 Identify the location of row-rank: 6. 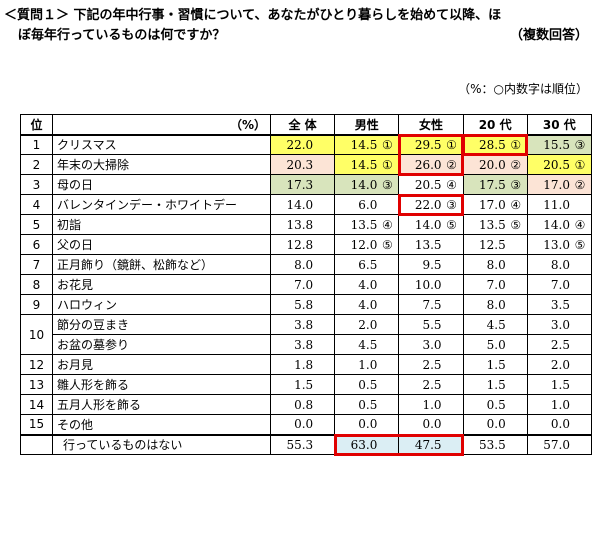
(36, 244).